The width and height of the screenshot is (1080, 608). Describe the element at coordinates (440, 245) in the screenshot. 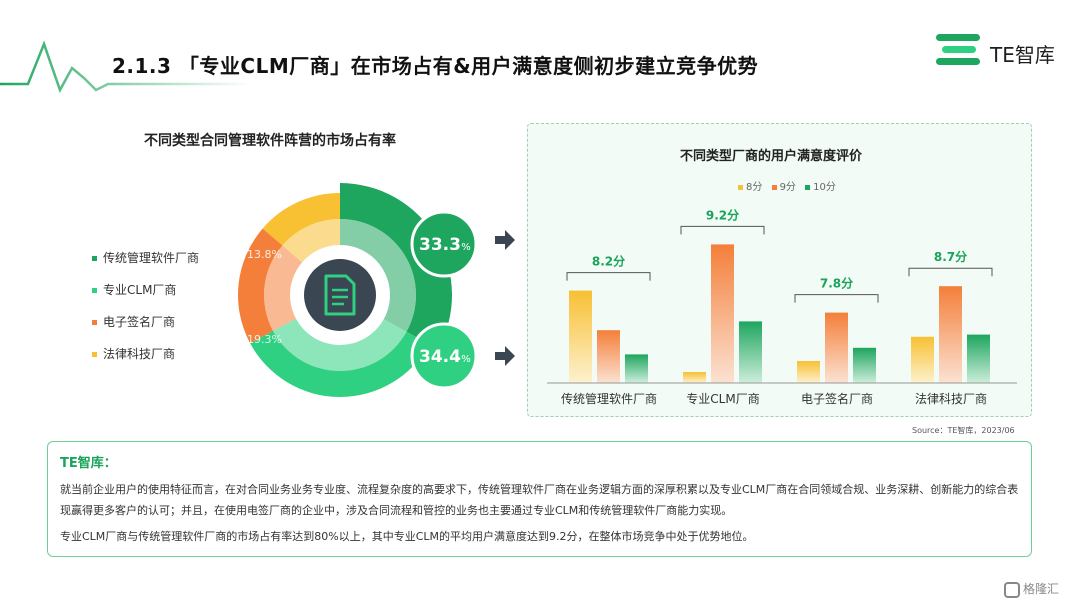

I see `pie-value-traditional: 33.3` at that location.